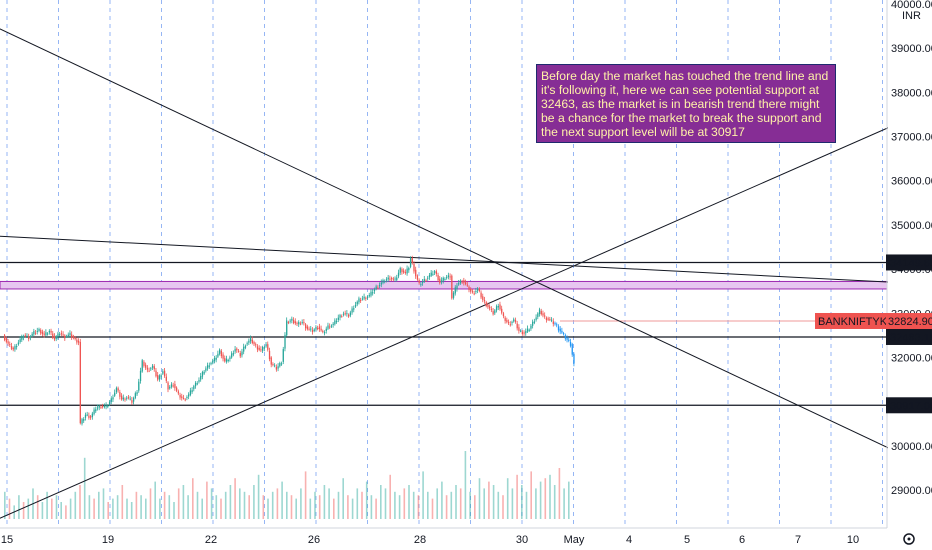  What do you see at coordinates (911, 16) in the screenshot?
I see `currency-label: INR` at bounding box center [911, 16].